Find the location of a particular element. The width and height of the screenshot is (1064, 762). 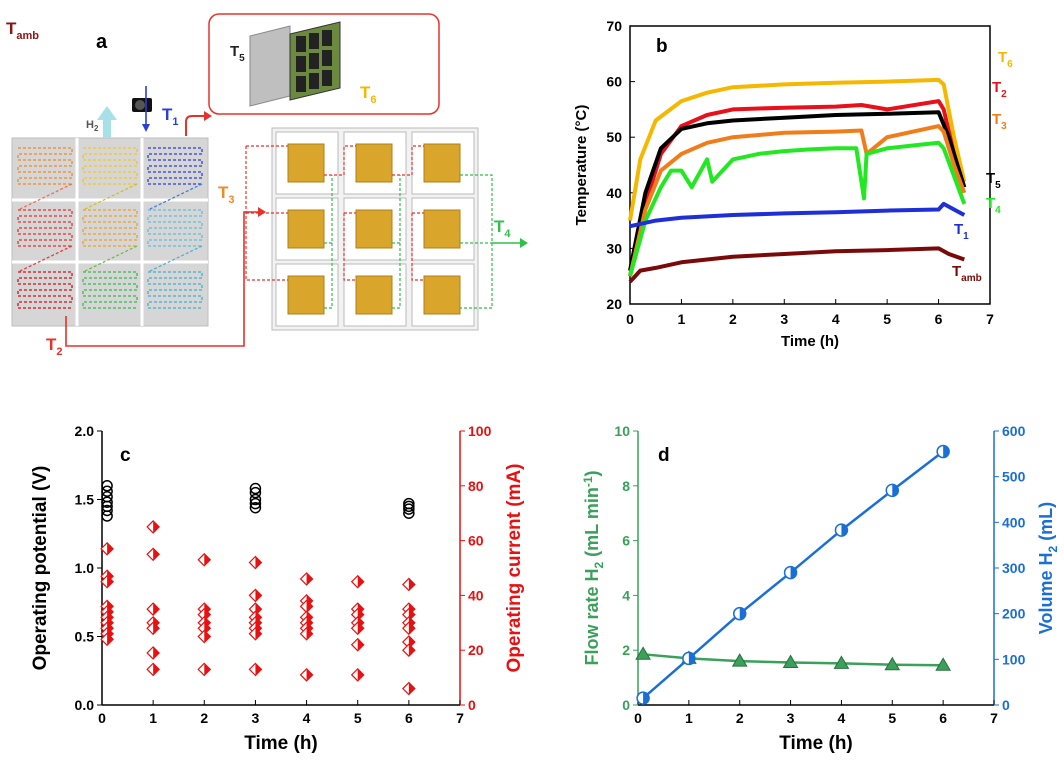

x-tick-label: 0 is located at coordinates (630, 319).